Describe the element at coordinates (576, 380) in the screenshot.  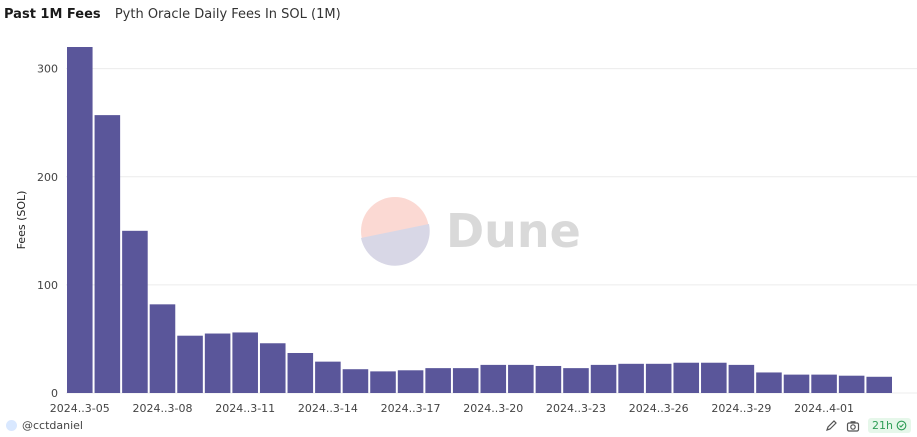
I see `bar-2024..3-23` at that location.